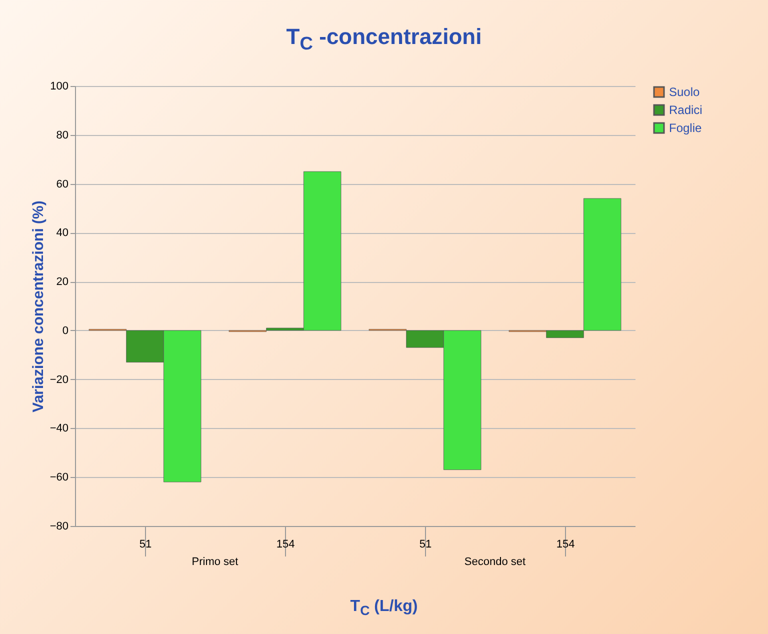  I want to click on text: Primo set, so click(215, 562).